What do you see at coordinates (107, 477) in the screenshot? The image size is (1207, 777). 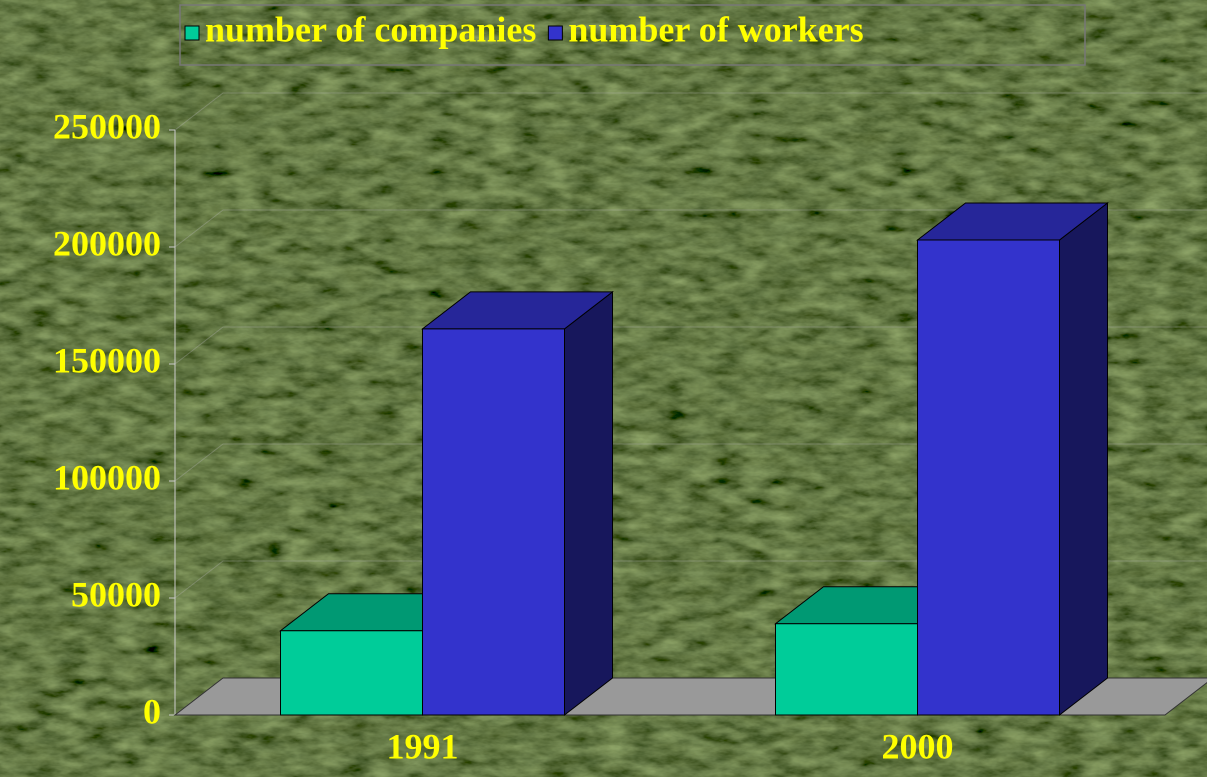 I see `y-tick-label: 100000` at bounding box center [107, 477].